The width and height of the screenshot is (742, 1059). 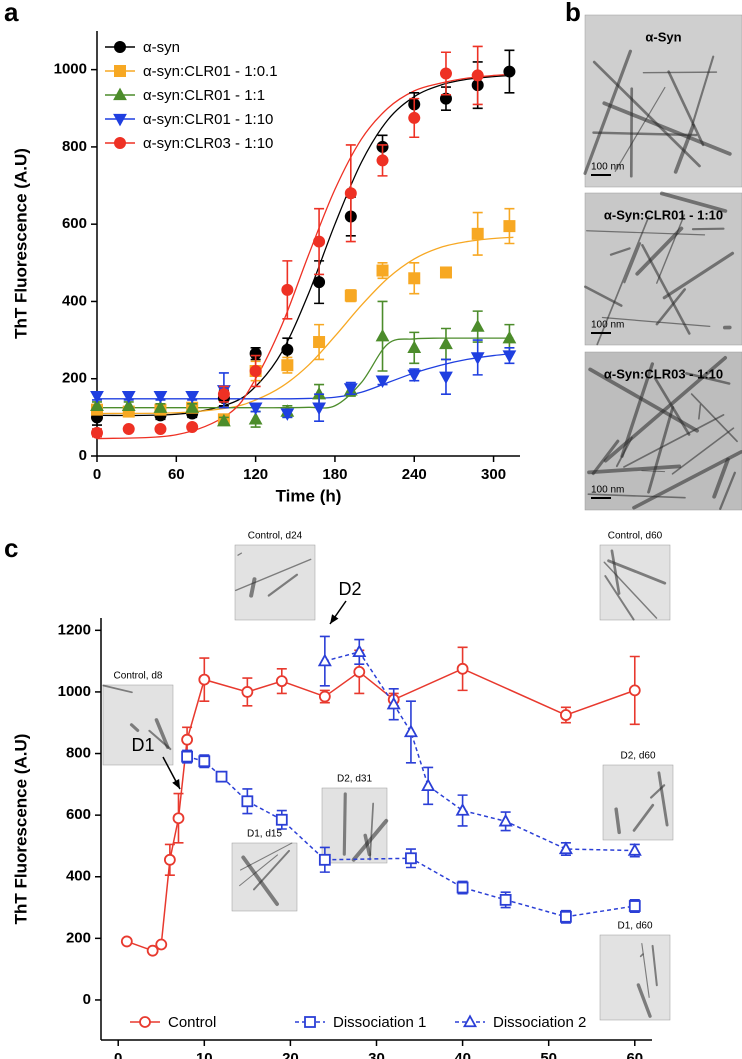 I want to click on x-tick-label: 50, so click(x=548, y=1054).